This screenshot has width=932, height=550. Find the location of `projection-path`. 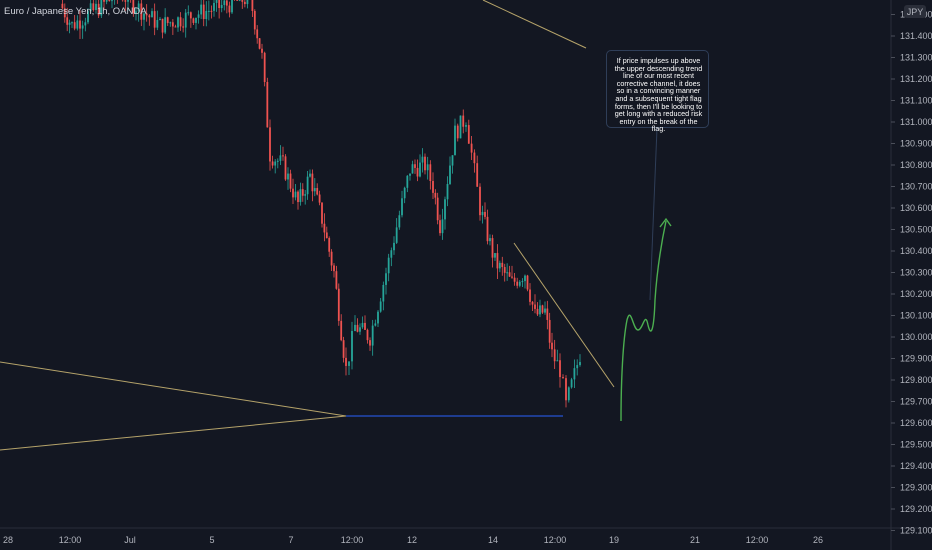

projection-path is located at coordinates (643, 321).